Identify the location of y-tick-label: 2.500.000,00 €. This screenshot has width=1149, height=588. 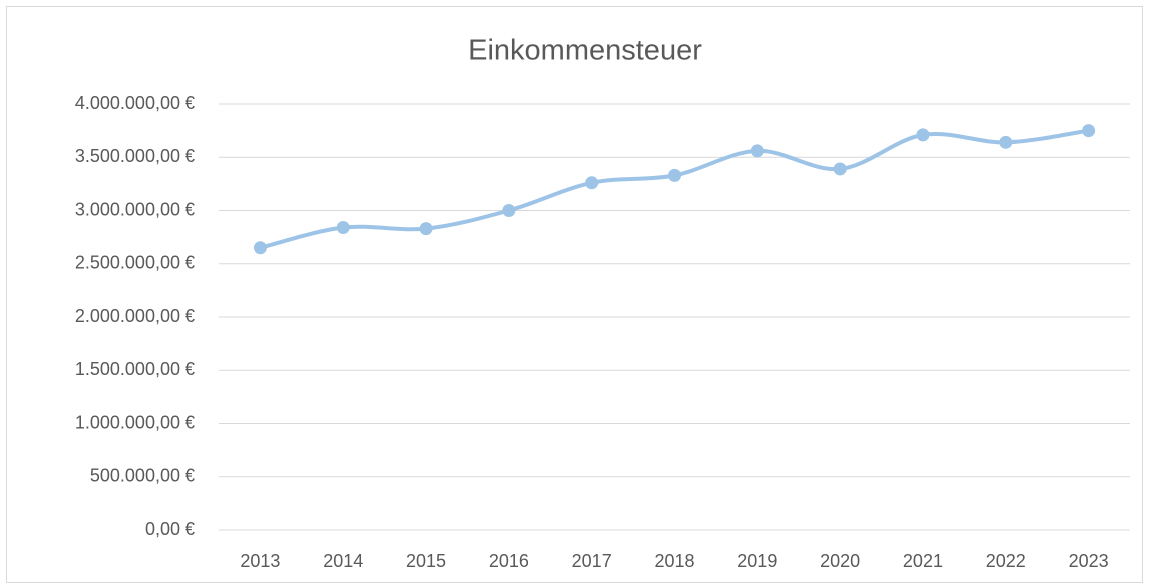
(135, 263).